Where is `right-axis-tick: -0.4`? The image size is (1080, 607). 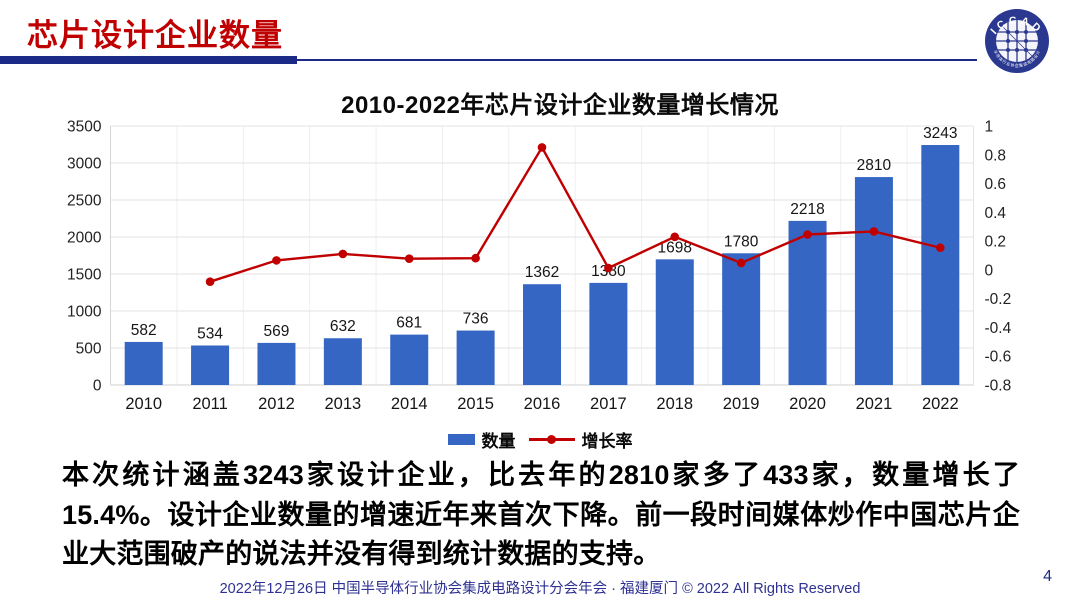
right-axis-tick: -0.4 is located at coordinates (998, 328).